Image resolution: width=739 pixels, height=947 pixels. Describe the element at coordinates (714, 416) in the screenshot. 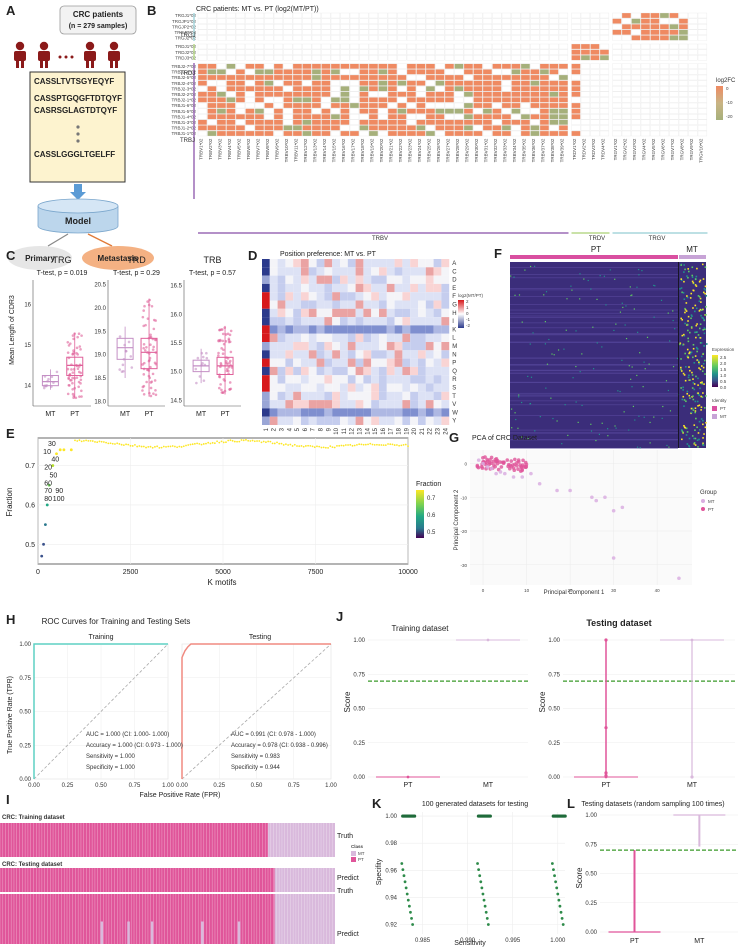

I see `f-legend2-swatch-mt` at that location.